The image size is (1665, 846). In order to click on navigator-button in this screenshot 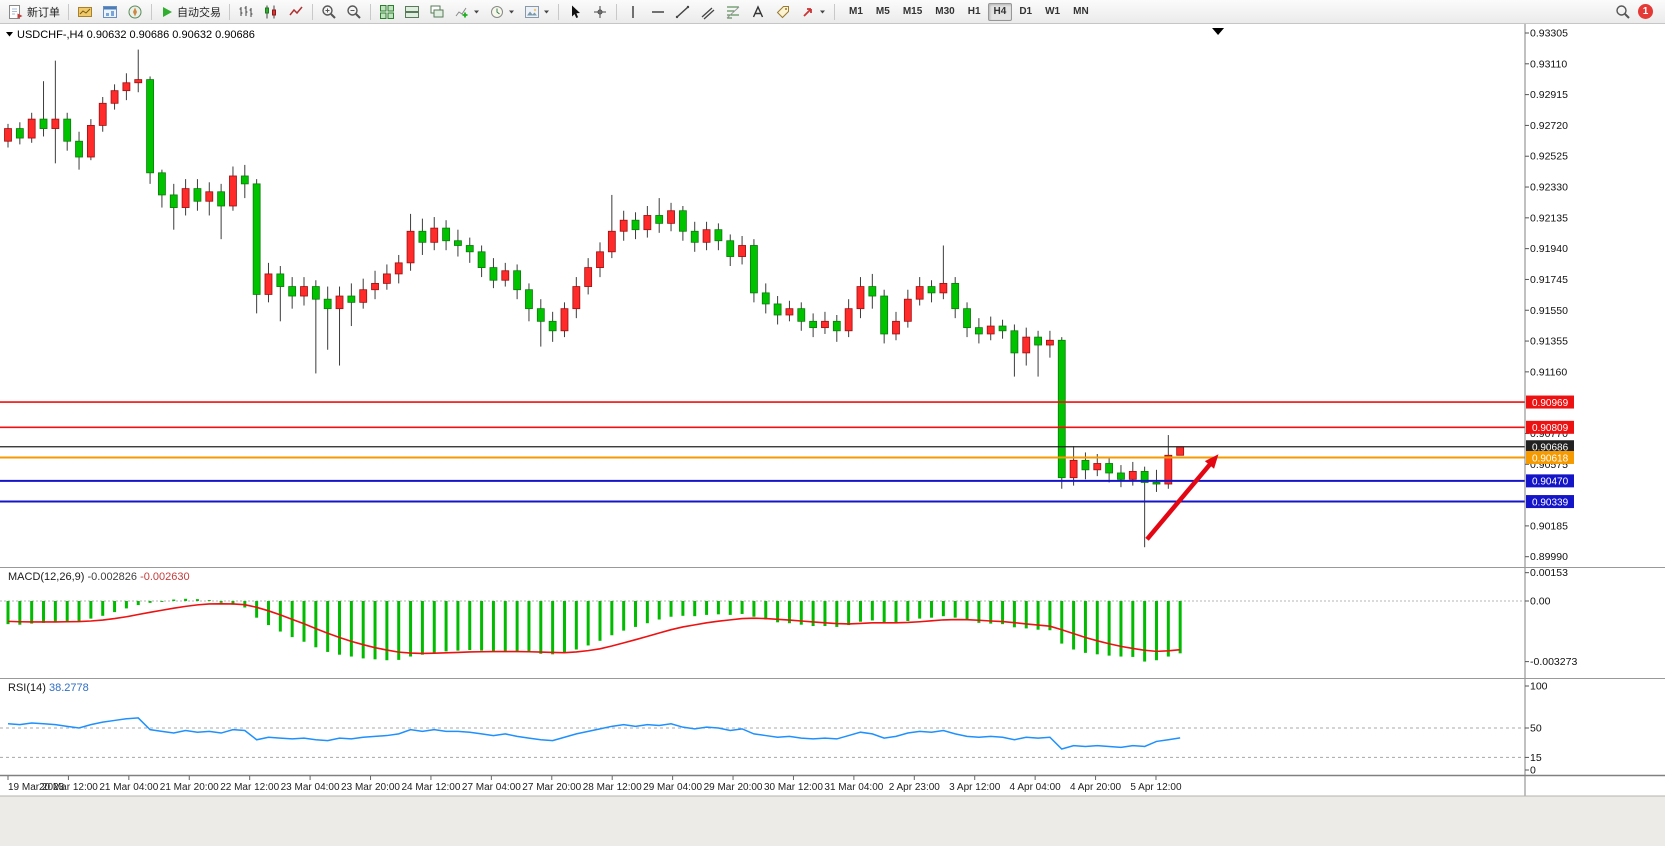, I will do `click(135, 12)`.